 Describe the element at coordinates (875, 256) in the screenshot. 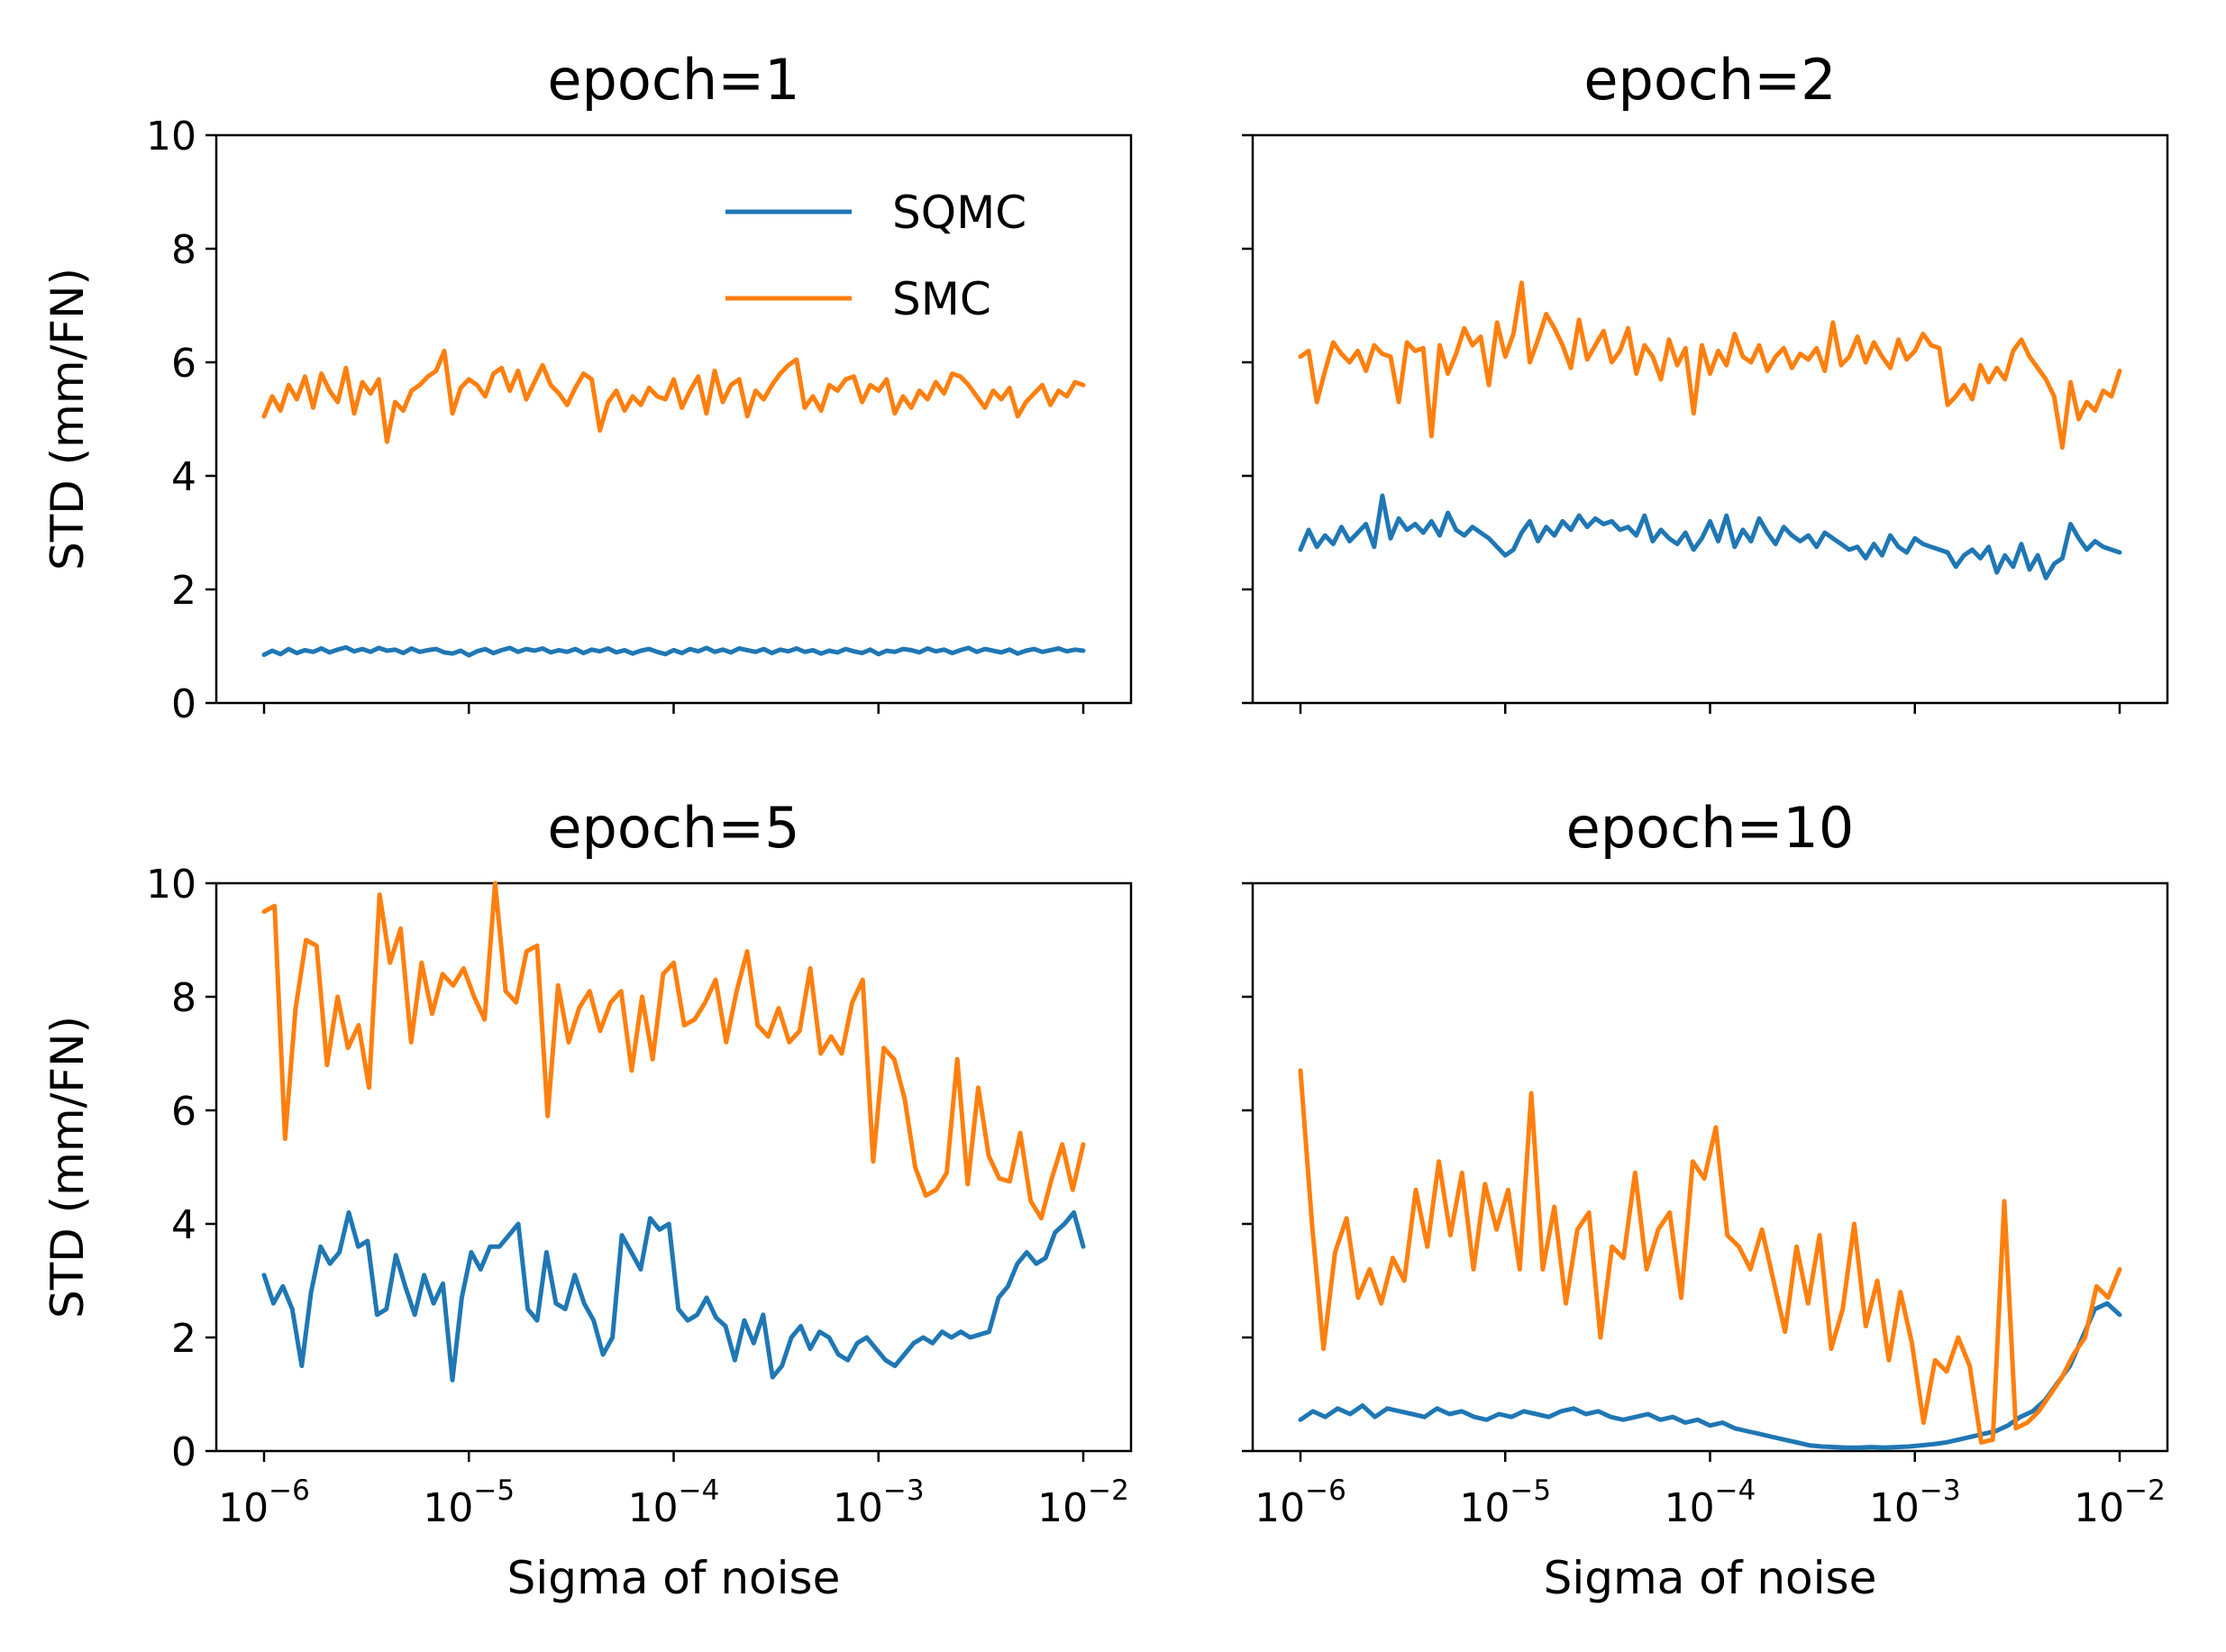

I see `legend: SQMC SMC` at that location.